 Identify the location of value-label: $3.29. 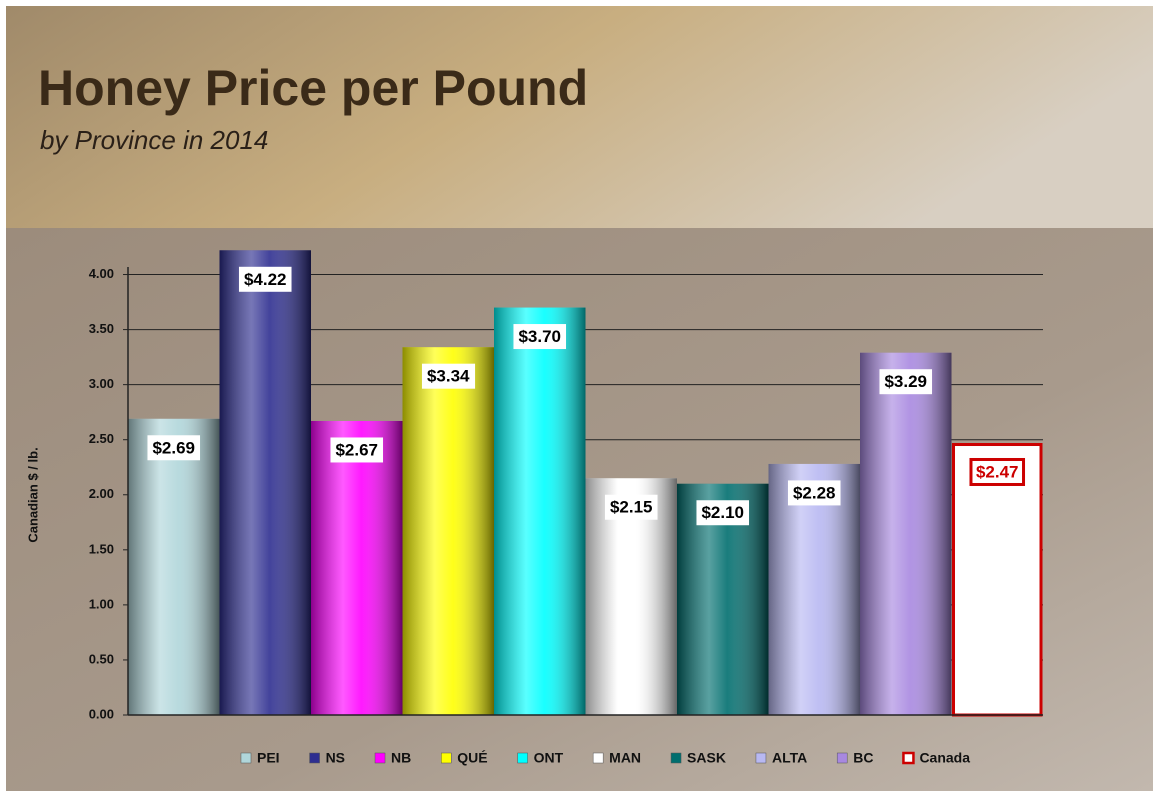
(905, 381).